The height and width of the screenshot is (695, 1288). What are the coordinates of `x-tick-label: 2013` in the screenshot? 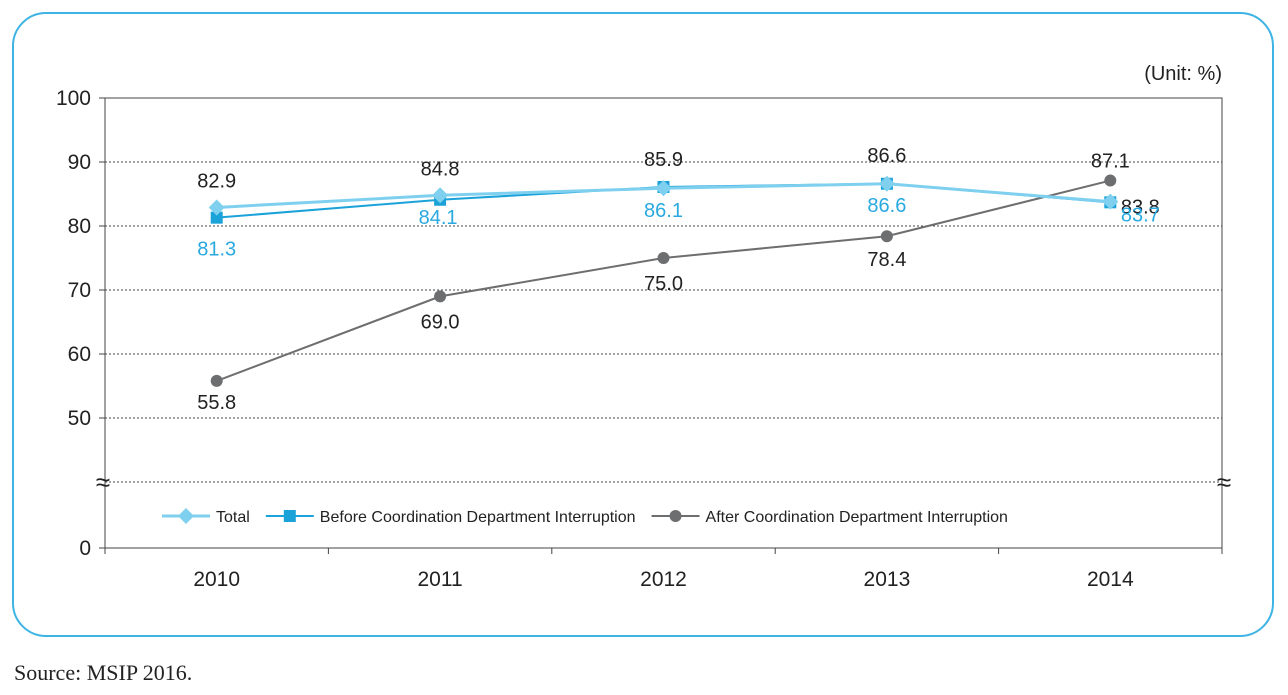 It's located at (887, 579).